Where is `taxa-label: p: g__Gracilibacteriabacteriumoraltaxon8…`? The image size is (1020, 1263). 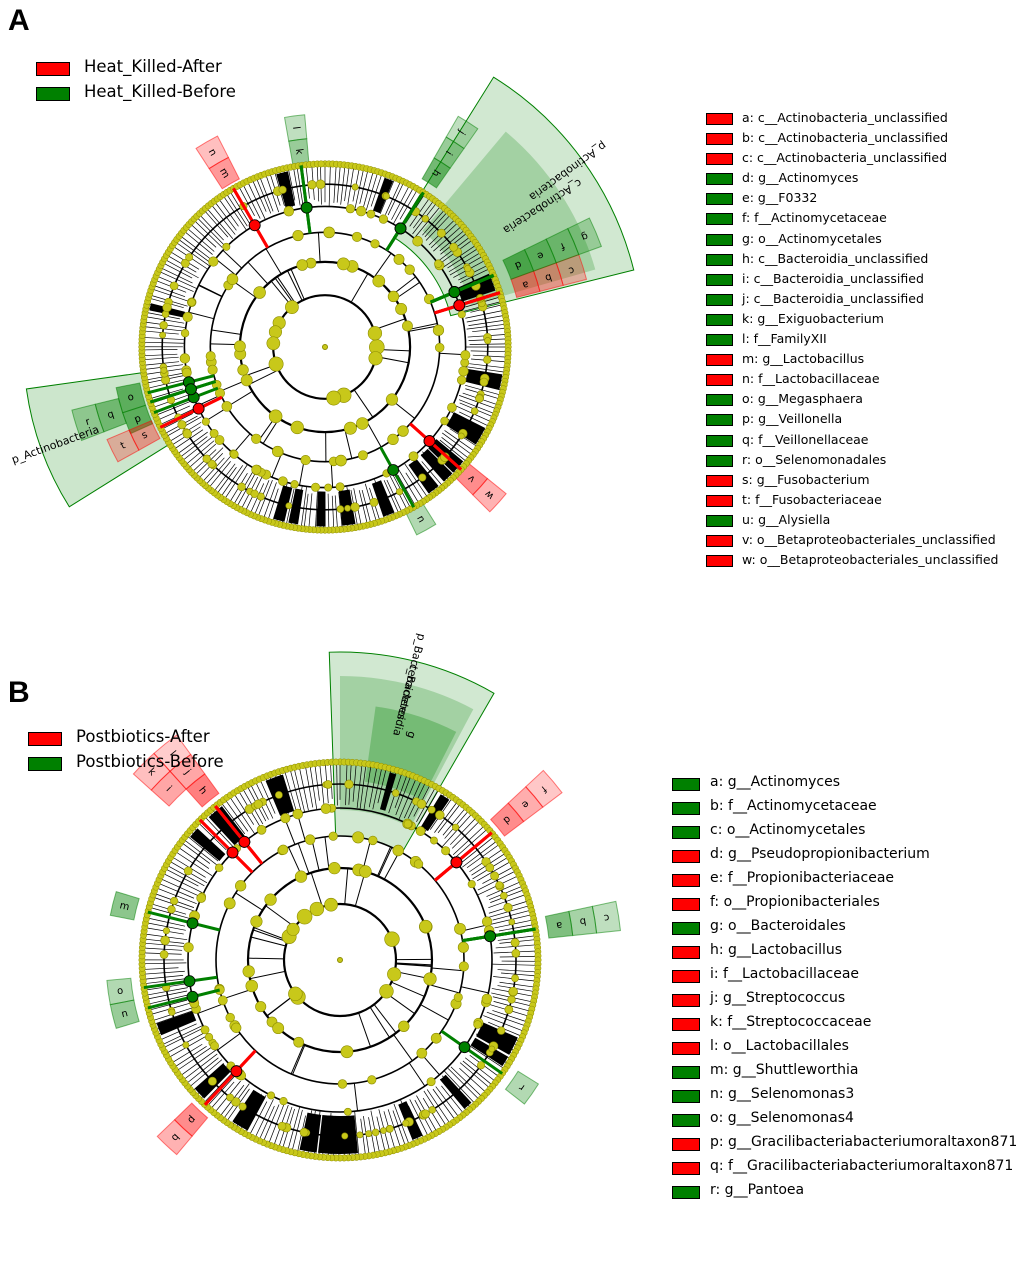 taxa-label: p: g__Gracilibacteriabacteriumoraltaxon8… is located at coordinates (864, 1142).